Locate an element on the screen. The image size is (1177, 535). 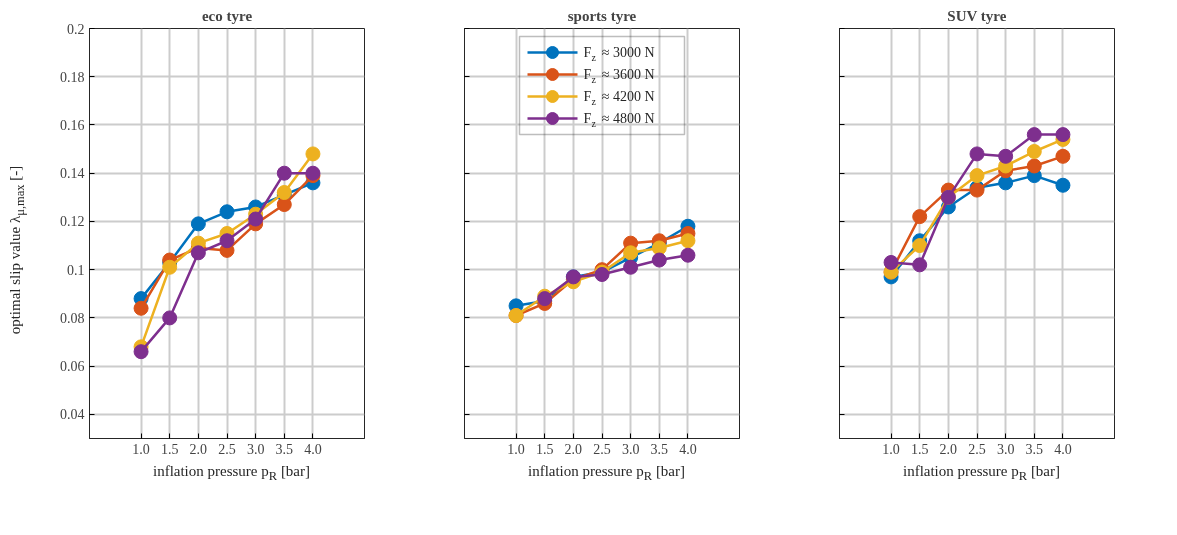
chart-title: SUV tyre is located at coordinates (977, 15).